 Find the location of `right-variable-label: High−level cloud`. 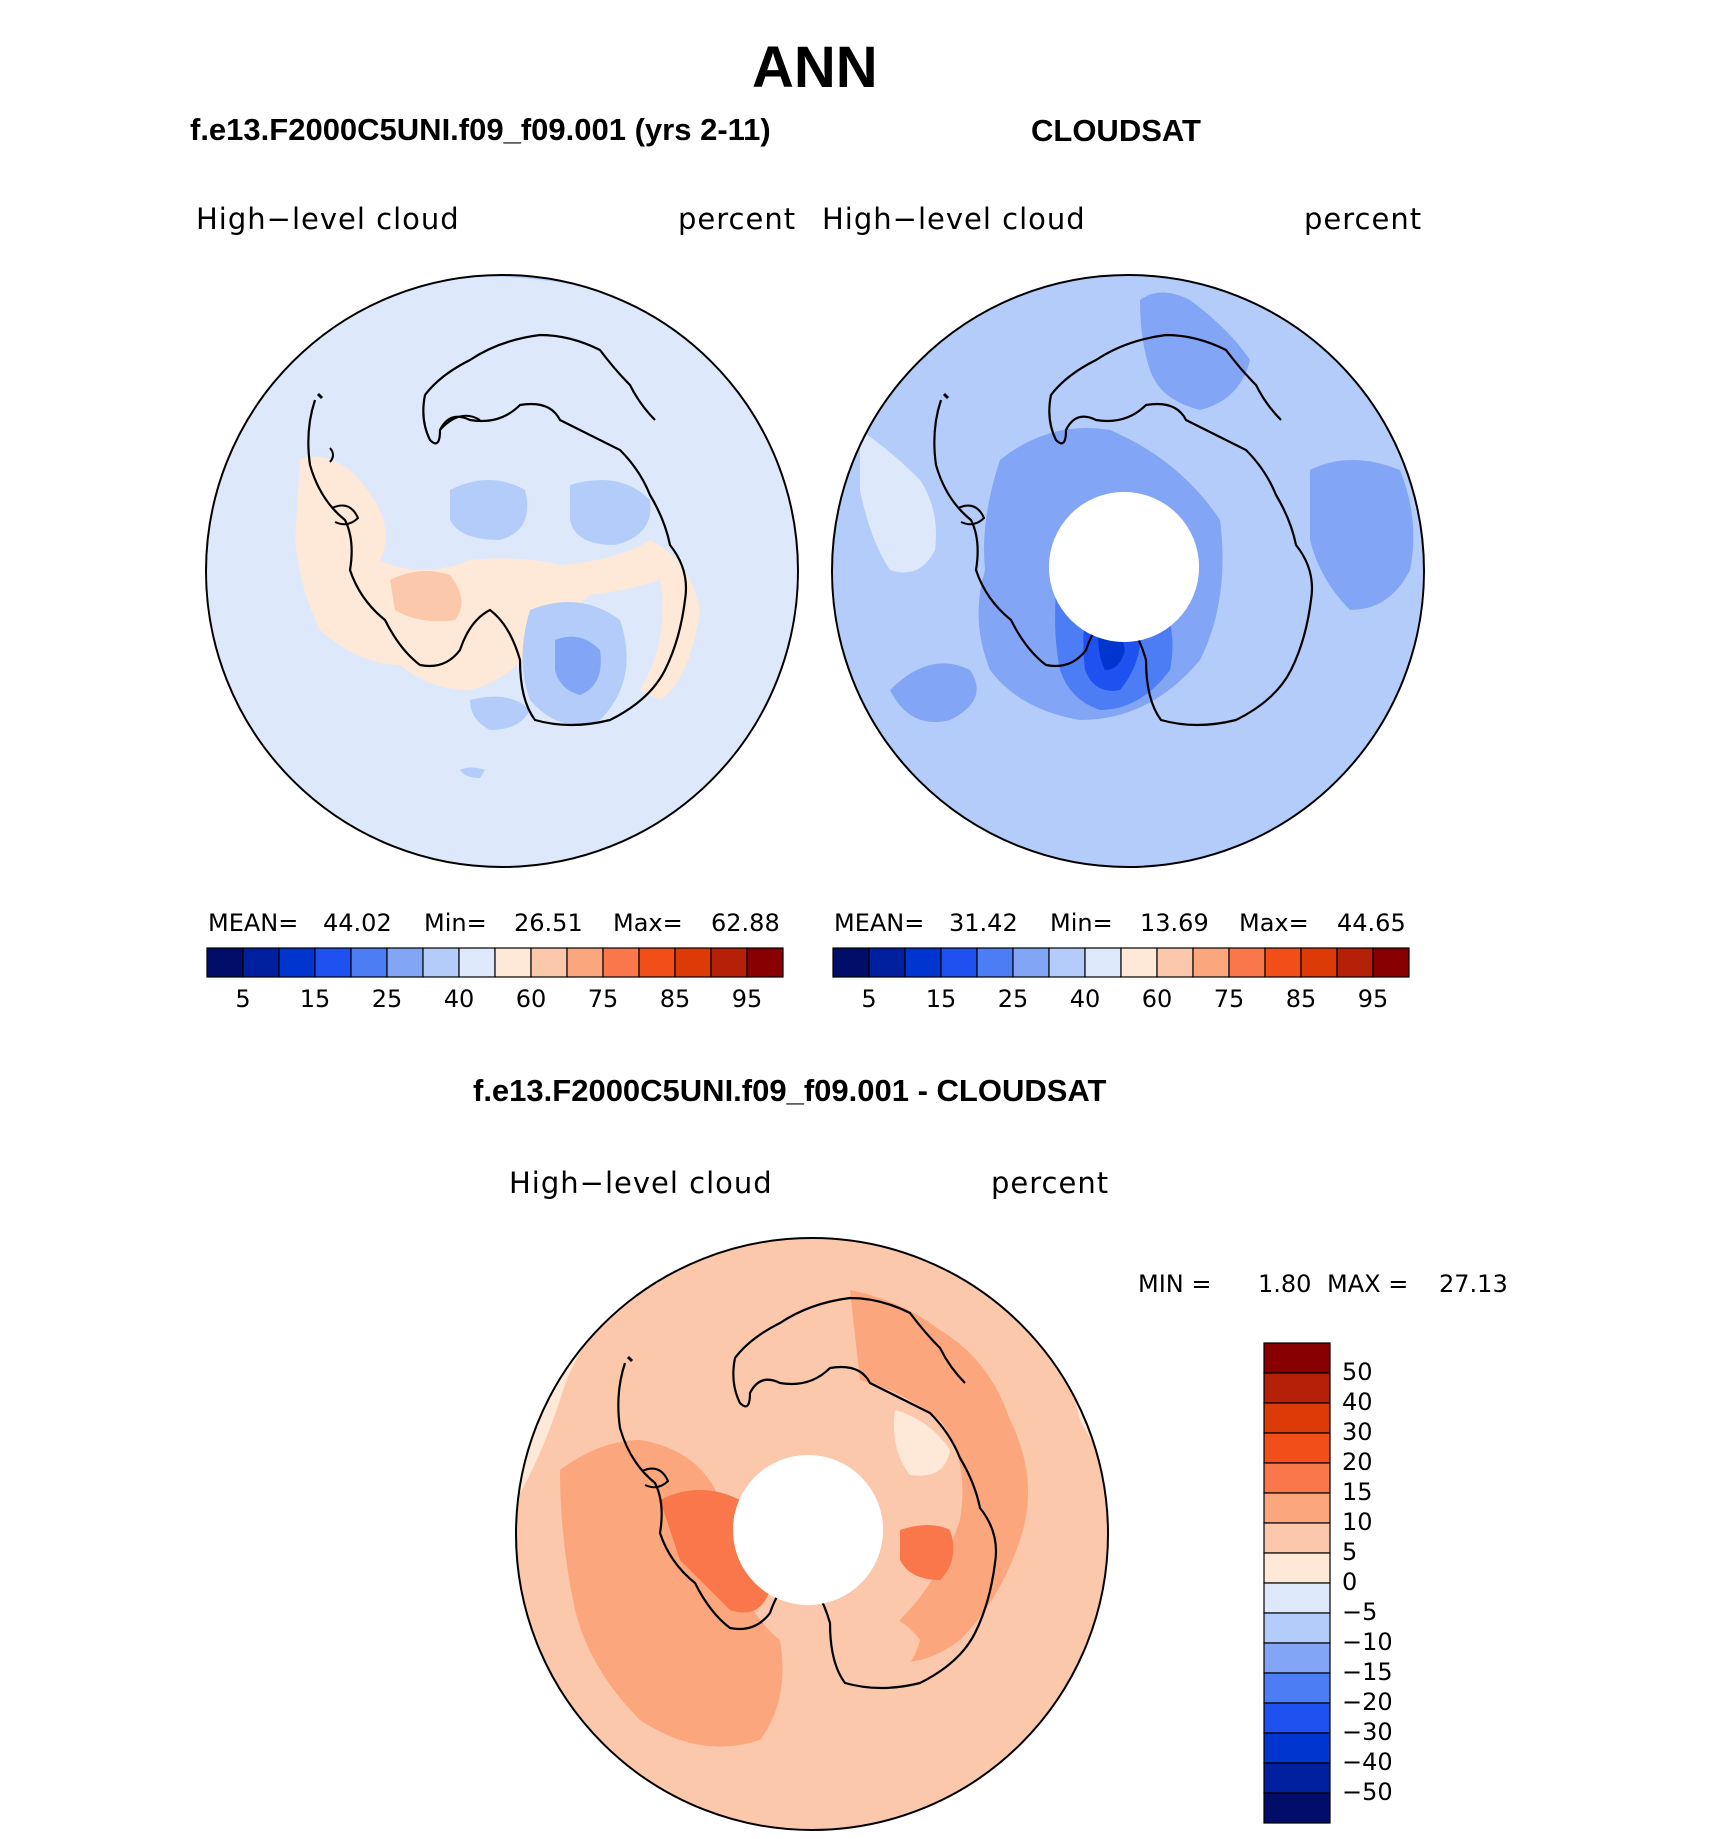

right-variable-label: High−level cloud is located at coordinates (954, 219).